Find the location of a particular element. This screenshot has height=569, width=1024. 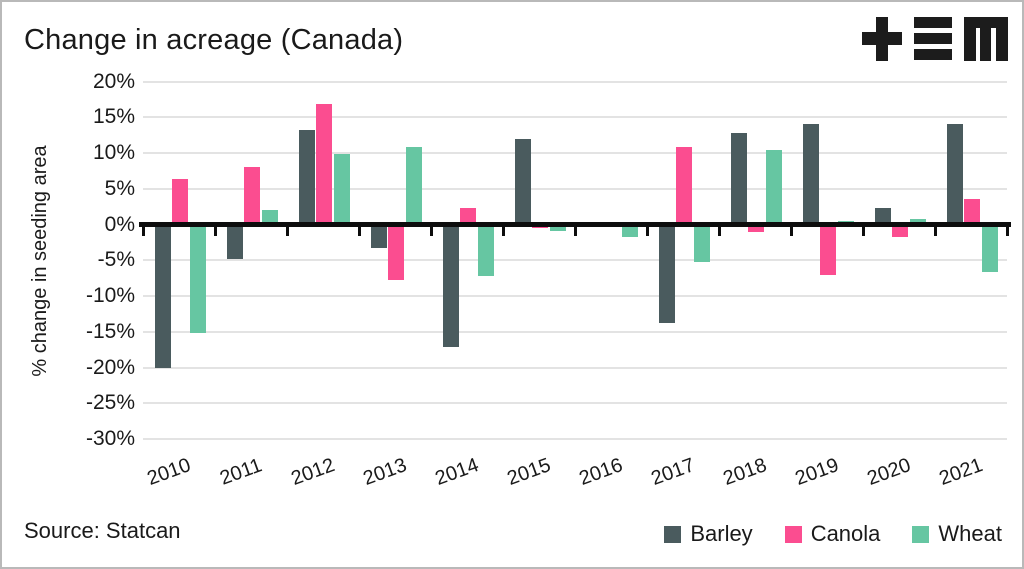

bar-wheat-2012 is located at coordinates (341, 189).